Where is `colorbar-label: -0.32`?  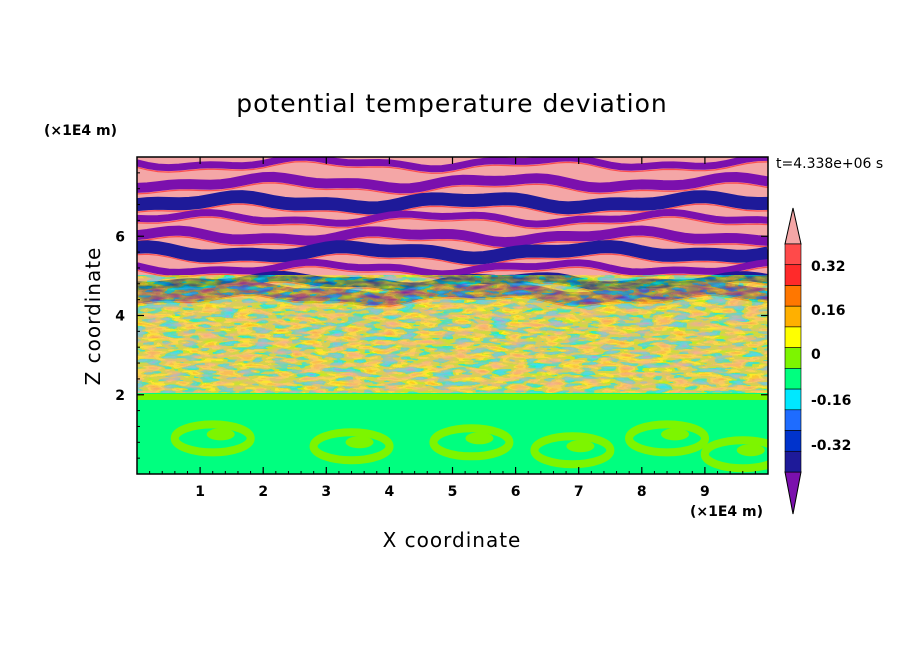 colorbar-label: -0.32 is located at coordinates (831, 446).